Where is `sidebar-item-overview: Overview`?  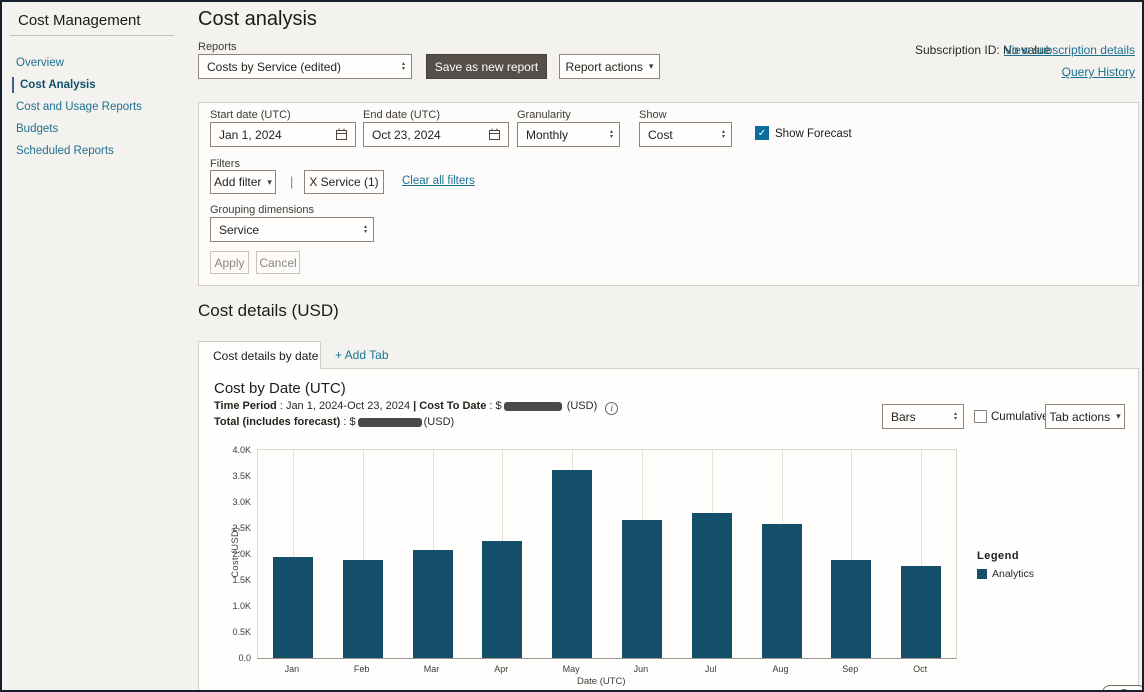
sidebar-item-overview: Overview is located at coordinates (40, 63).